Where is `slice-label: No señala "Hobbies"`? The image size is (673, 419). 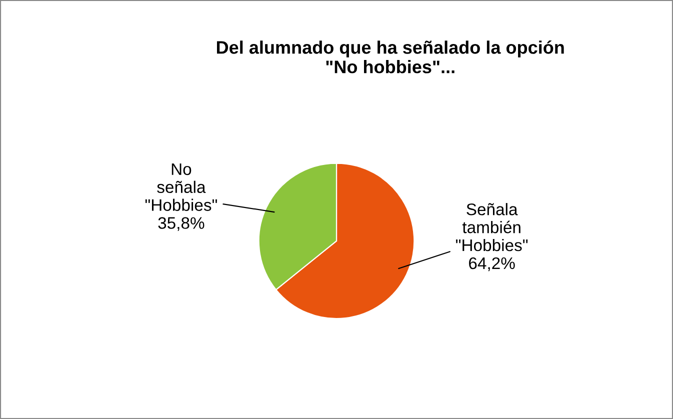
slice-label: No señala "Hobbies" is located at coordinates (181, 187).